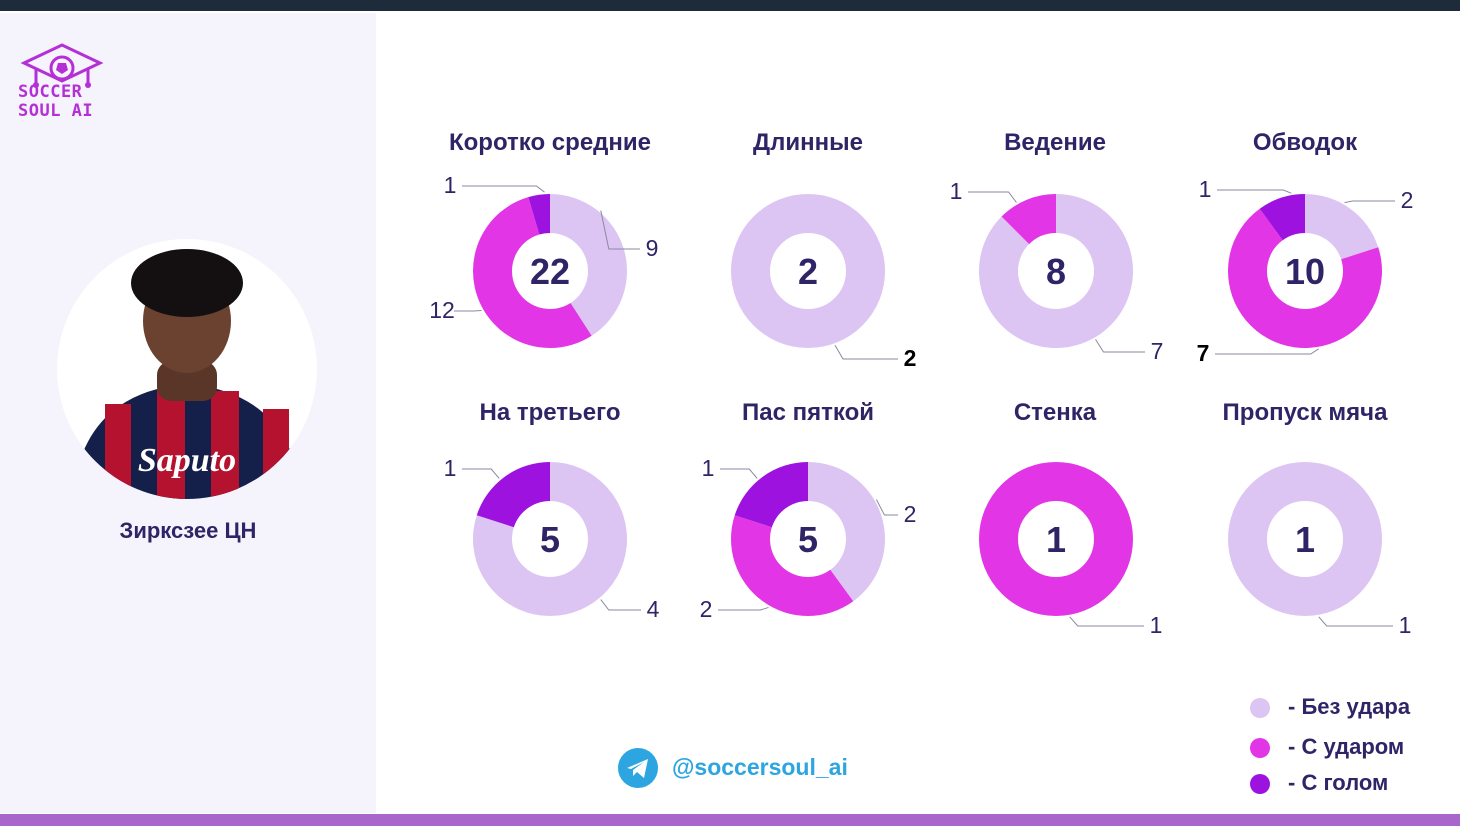  What do you see at coordinates (730, 820) in the screenshot?
I see `bottom-bar` at bounding box center [730, 820].